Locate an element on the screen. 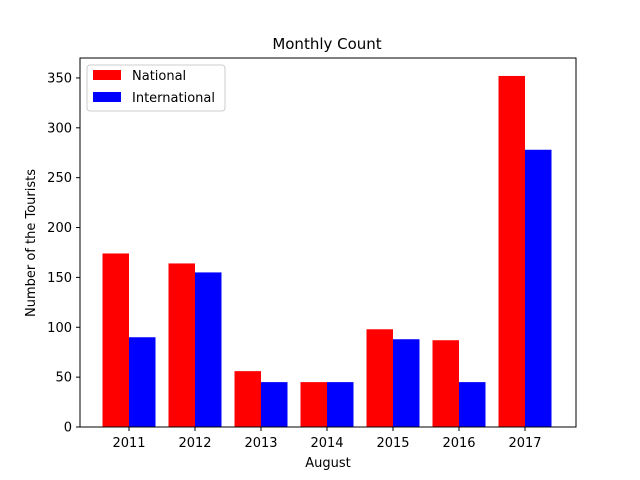  legend-frame is located at coordinates (156, 88).